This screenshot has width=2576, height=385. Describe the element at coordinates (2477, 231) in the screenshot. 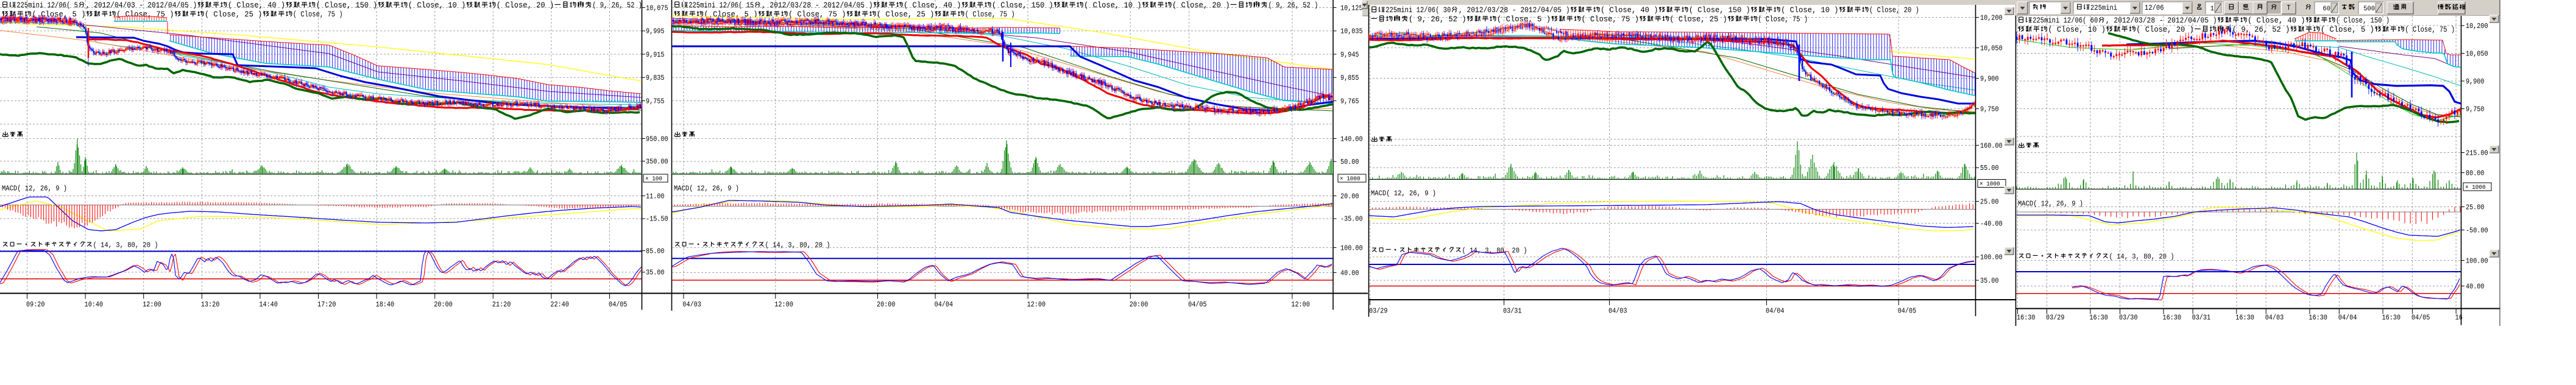

I see `svg-text: -50.00` at that location.